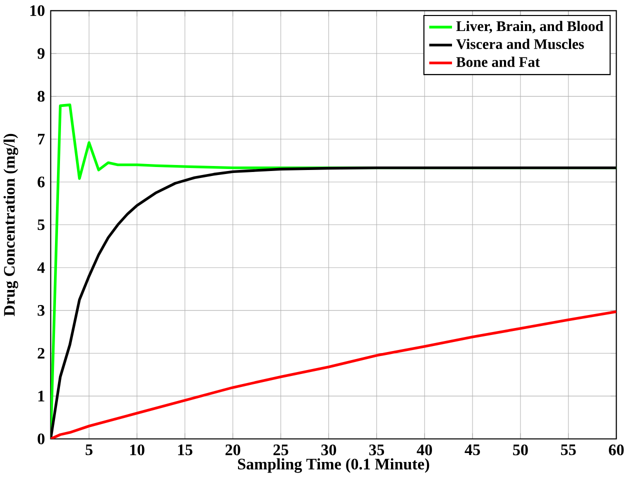 The width and height of the screenshot is (627, 479). What do you see at coordinates (530, 27) in the screenshot?
I see `legend-label: Liver, Brain, and Blood` at bounding box center [530, 27].